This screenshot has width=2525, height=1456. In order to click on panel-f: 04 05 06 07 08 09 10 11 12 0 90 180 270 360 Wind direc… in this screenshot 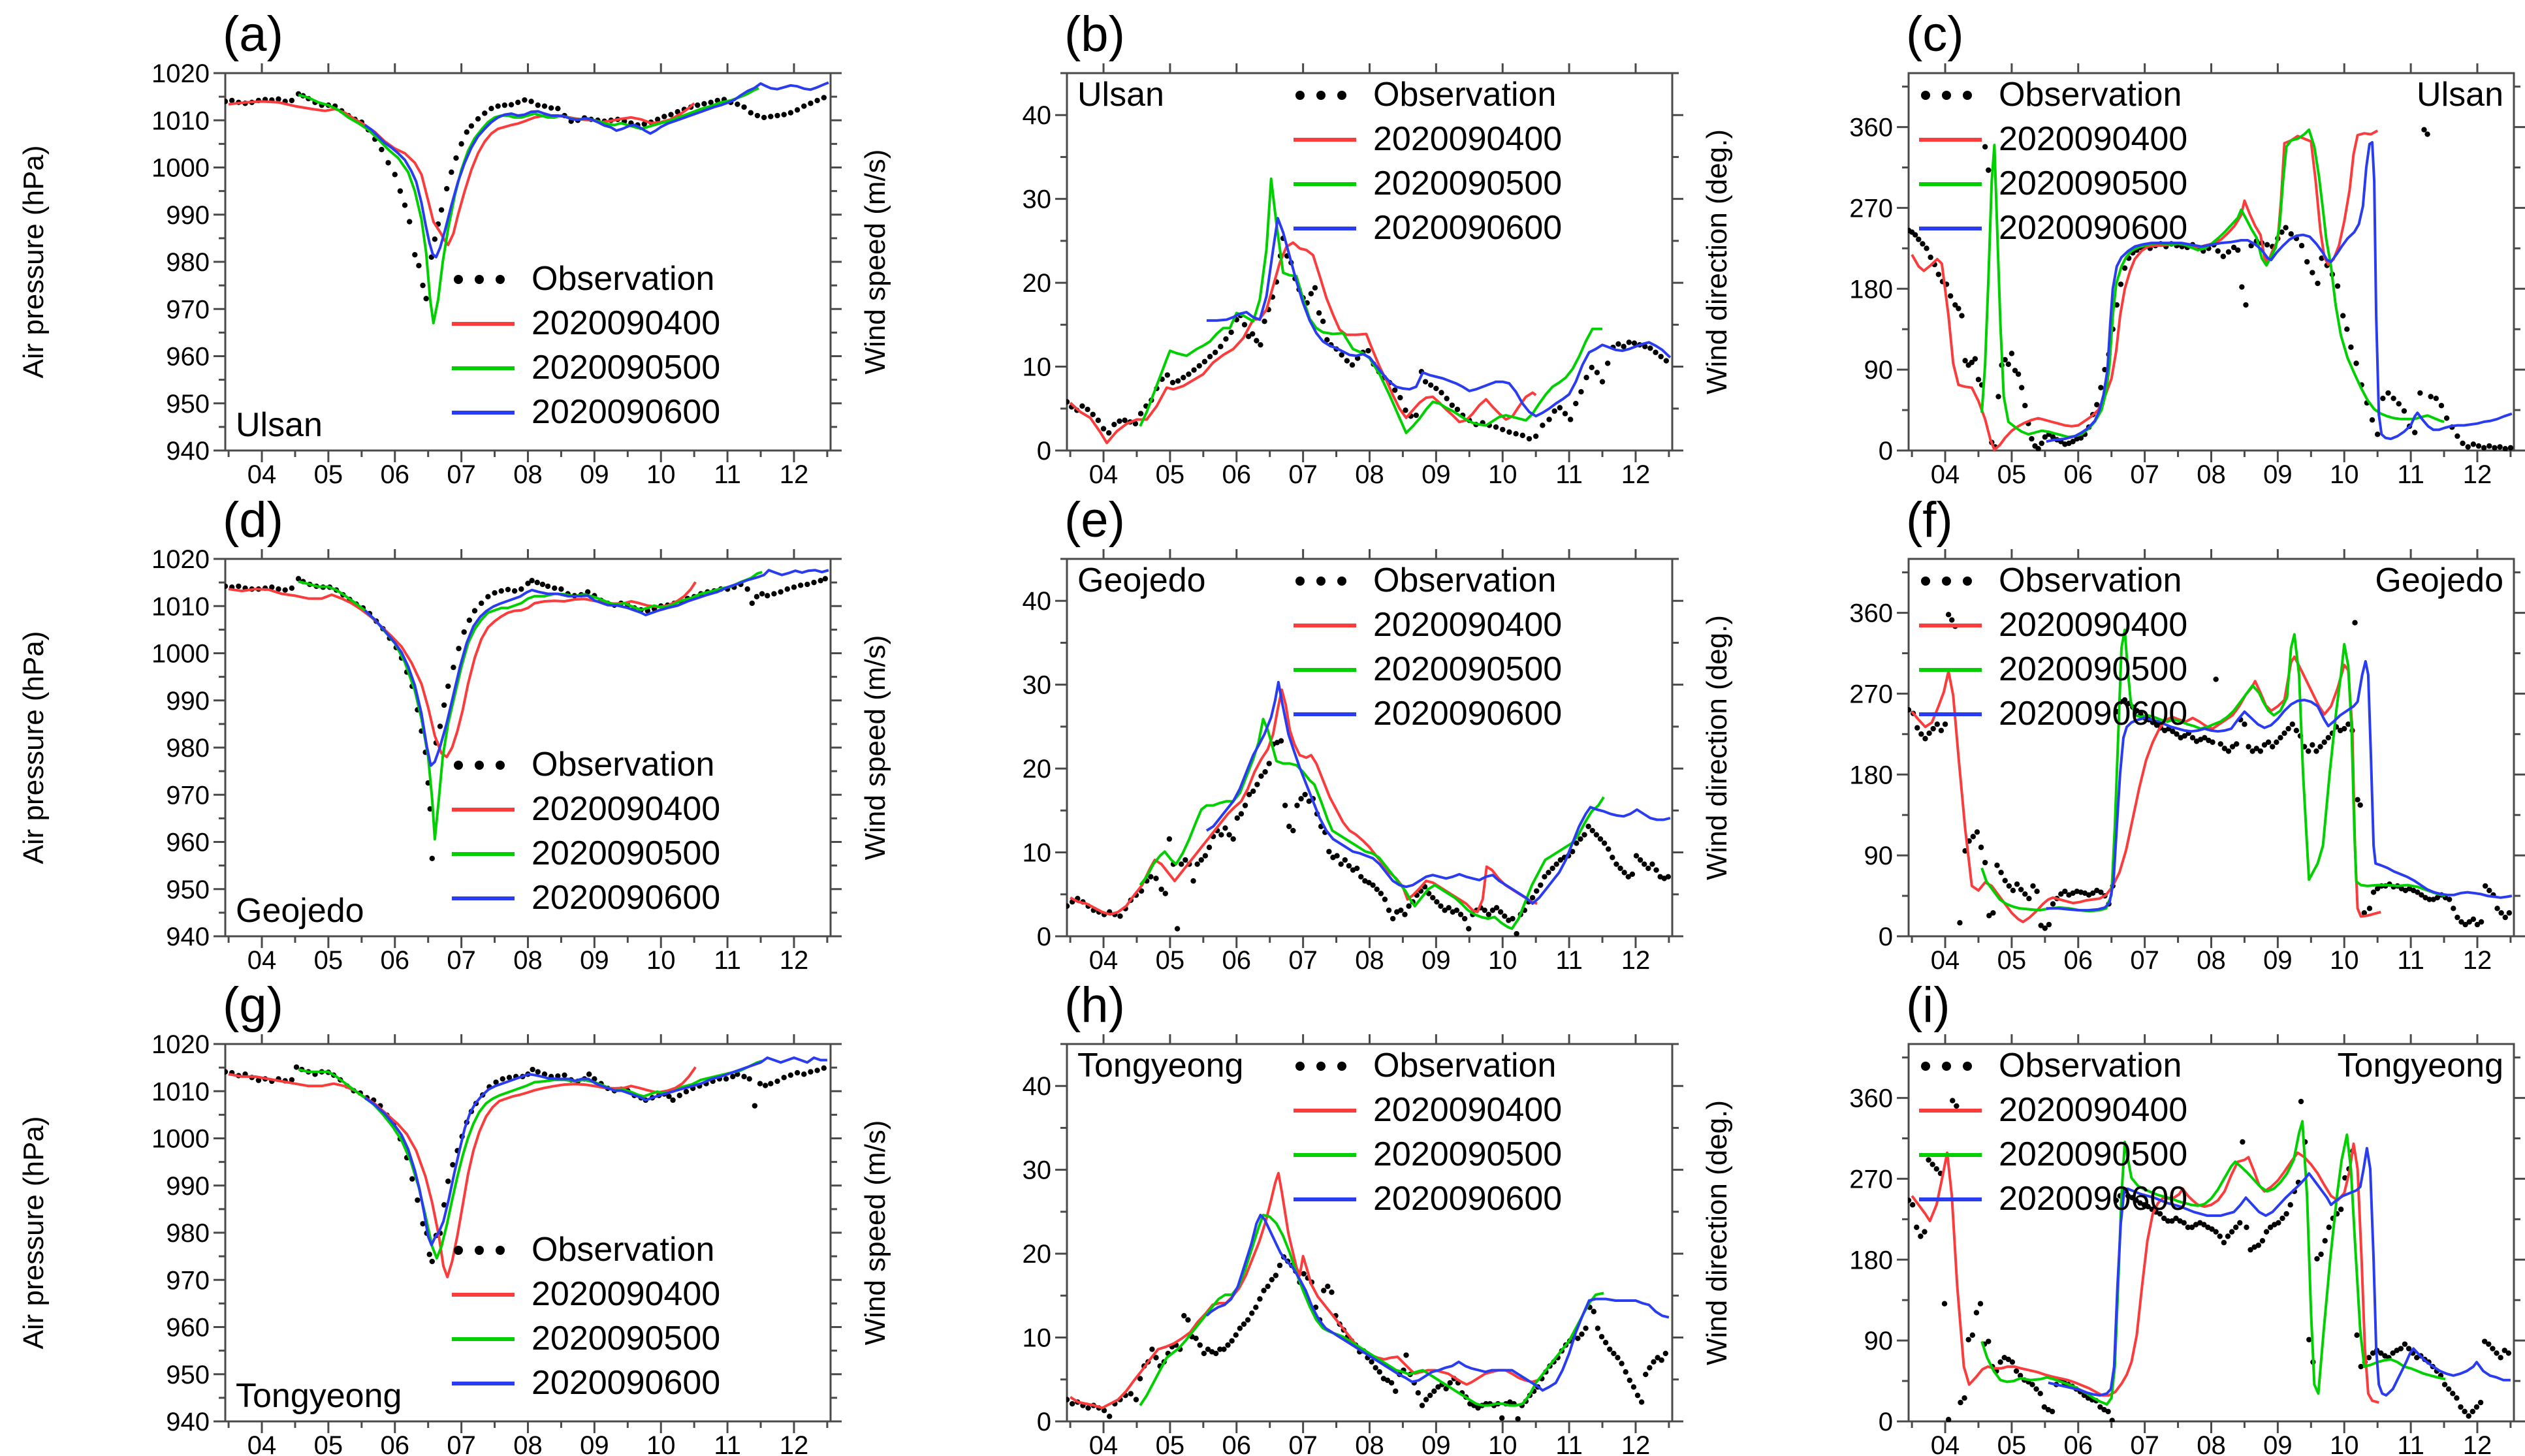, I will do `click(2104, 728)`.